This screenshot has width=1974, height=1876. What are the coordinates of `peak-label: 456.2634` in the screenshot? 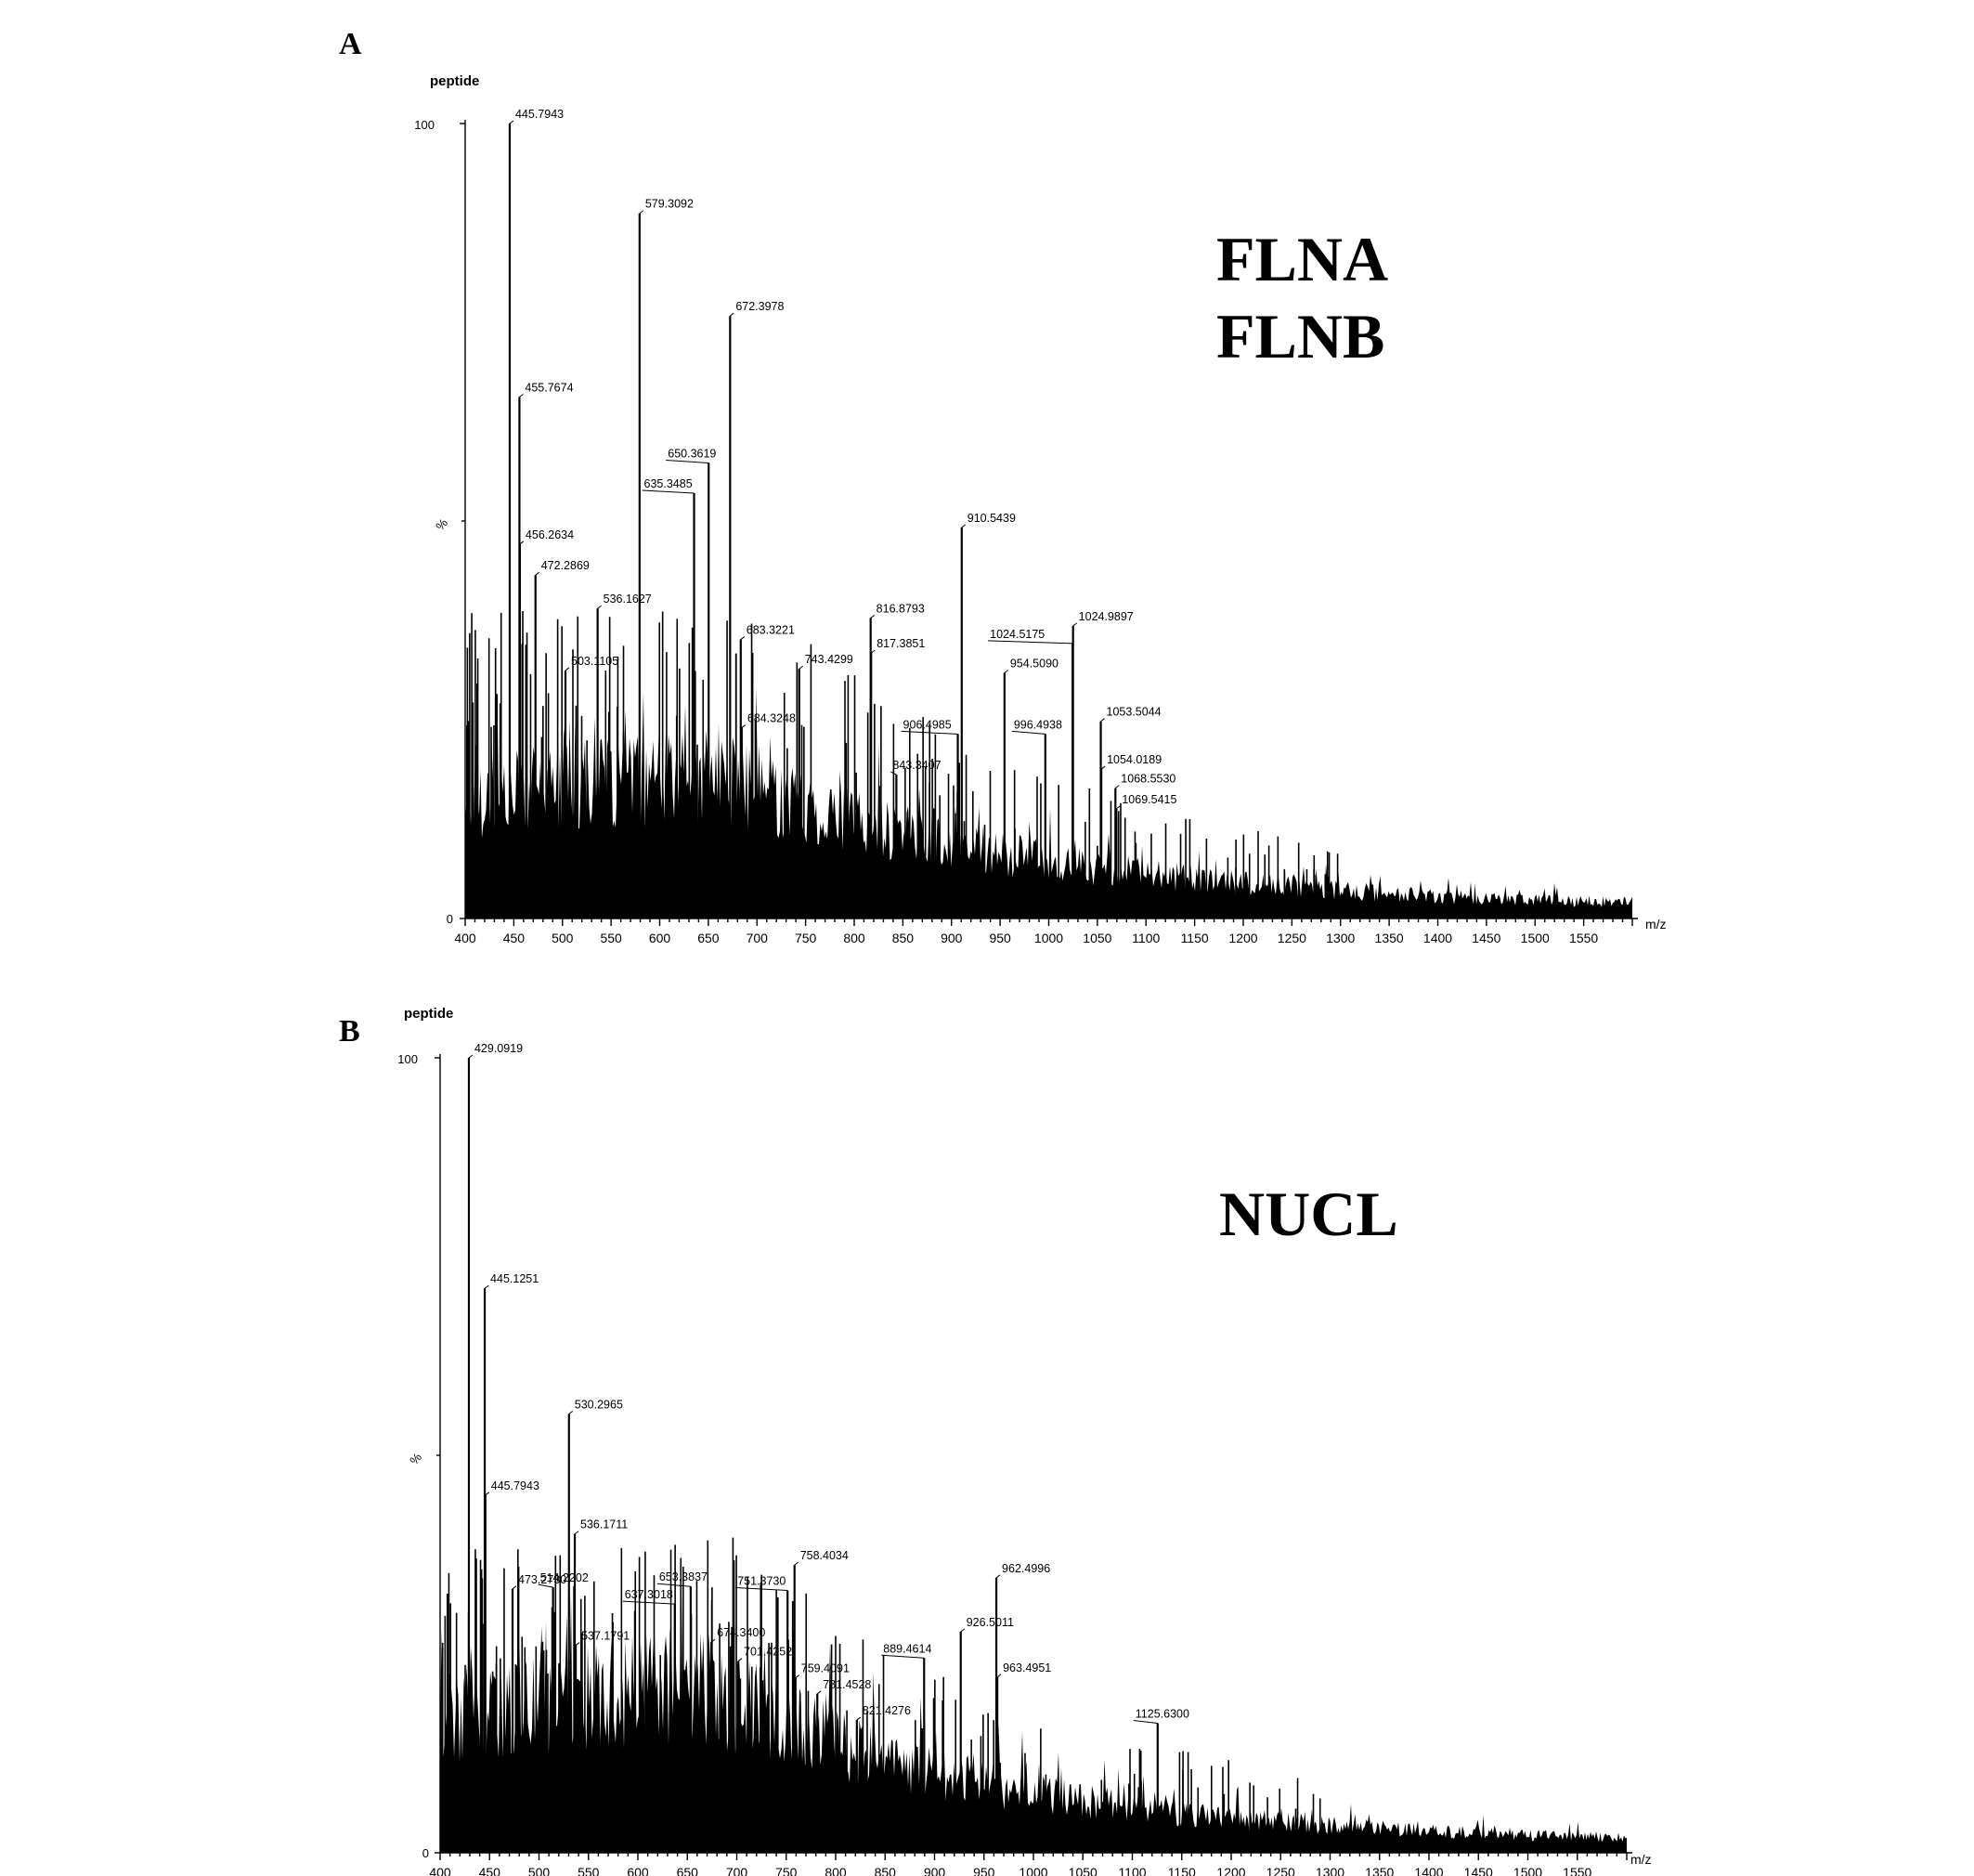 It's located at (550, 534).